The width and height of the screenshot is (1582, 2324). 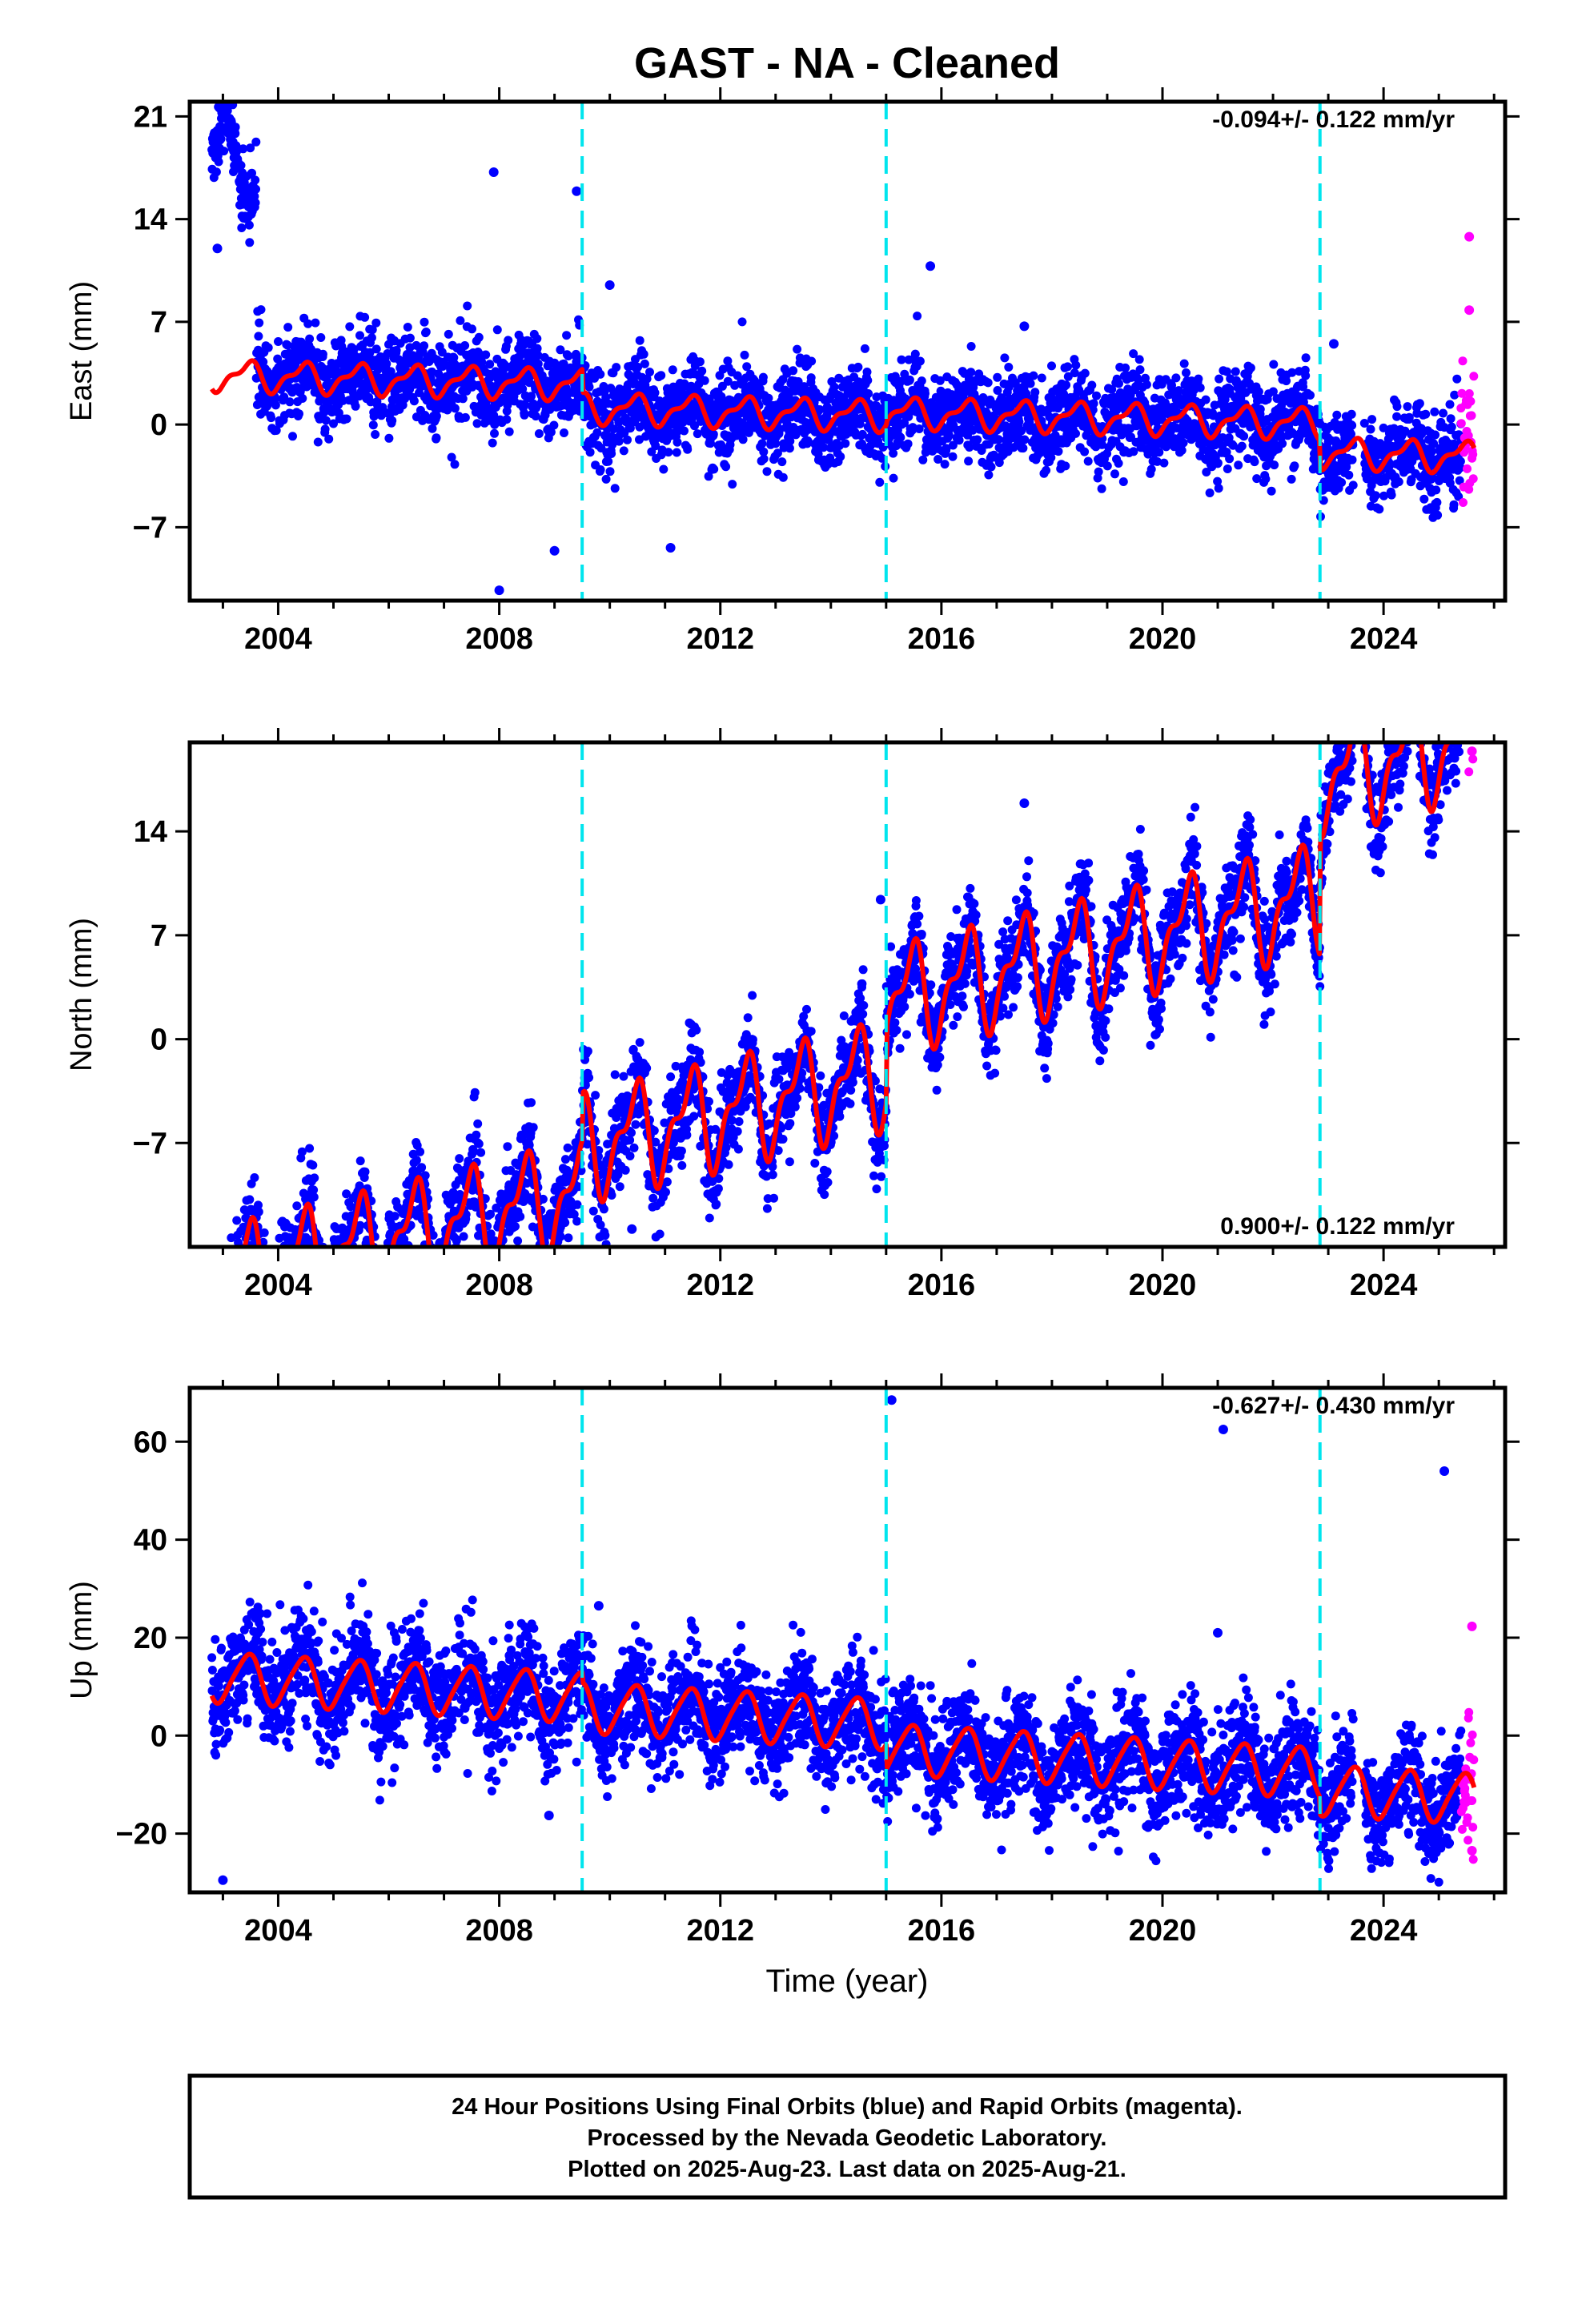 I want to click on rapid-point, so click(x=1473, y=454).